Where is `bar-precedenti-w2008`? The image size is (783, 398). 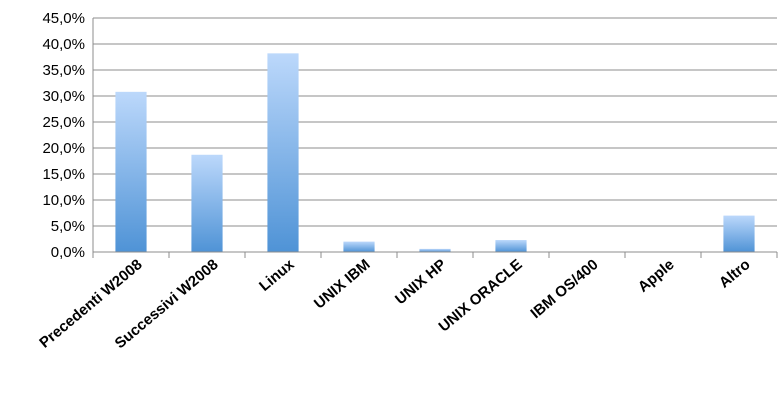 bar-precedenti-w2008 is located at coordinates (131, 171).